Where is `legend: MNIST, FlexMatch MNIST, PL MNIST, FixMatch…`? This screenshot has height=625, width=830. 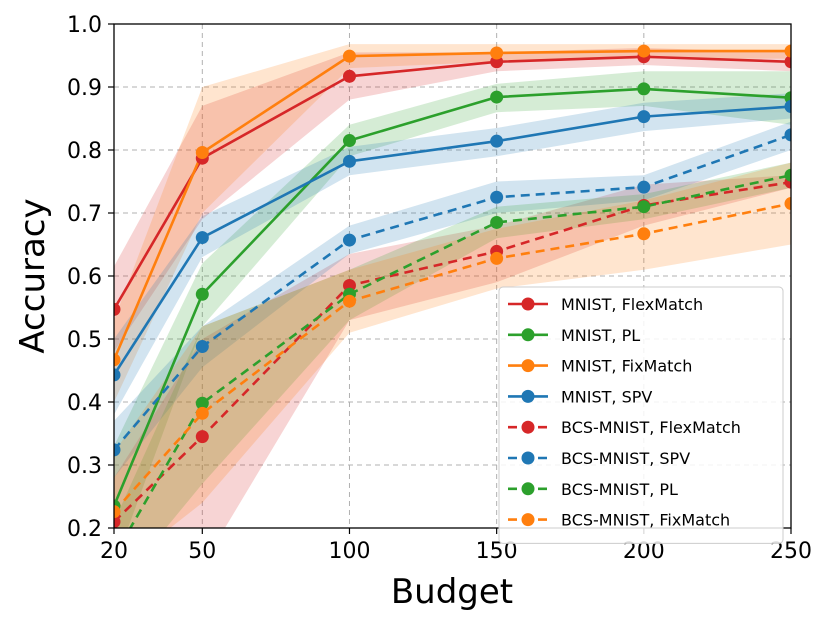 legend: MNIST, FlexMatch MNIST, PL MNIST, FixMatch… is located at coordinates (641, 415).